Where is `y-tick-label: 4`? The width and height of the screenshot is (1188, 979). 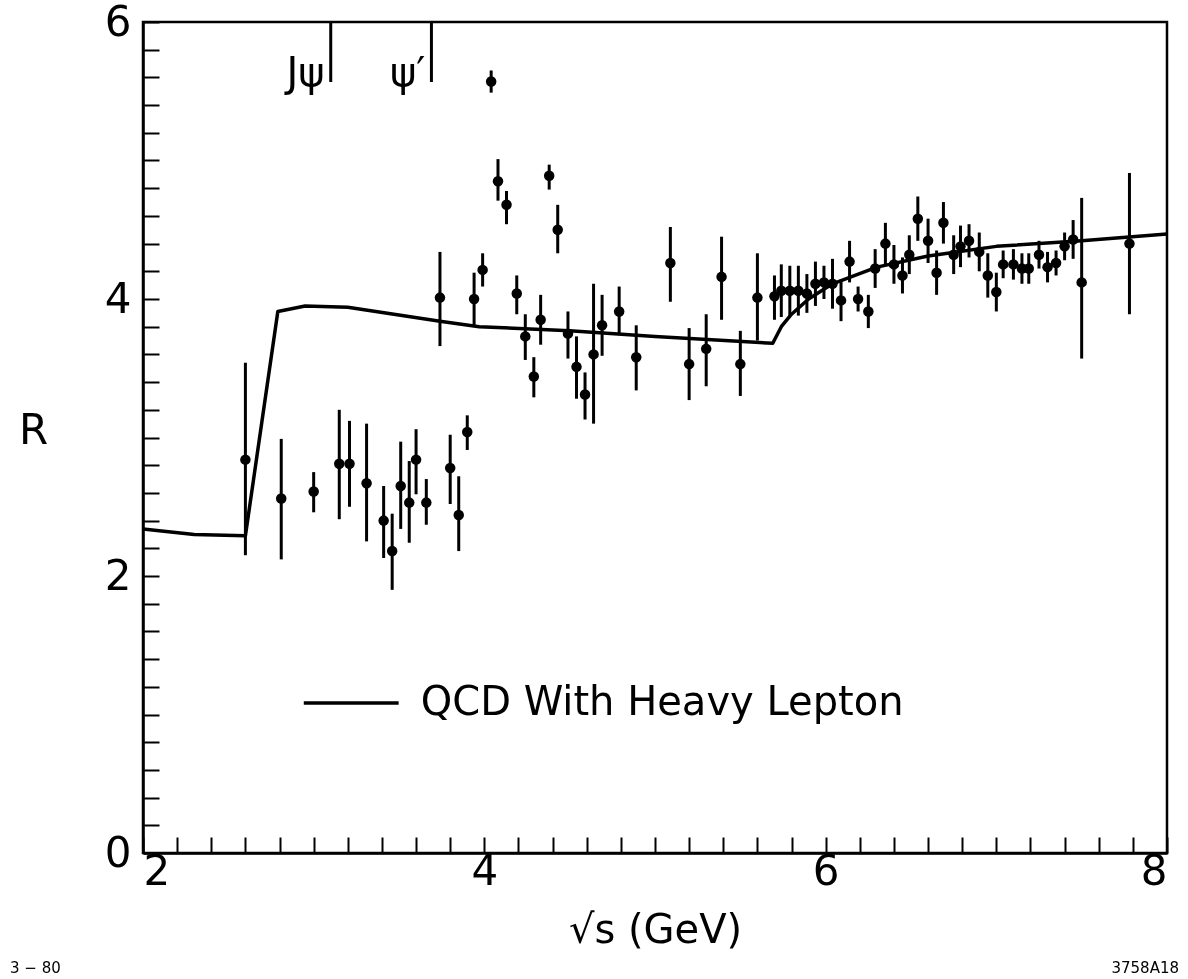
y-tick-label: 4 is located at coordinates (118, 298).